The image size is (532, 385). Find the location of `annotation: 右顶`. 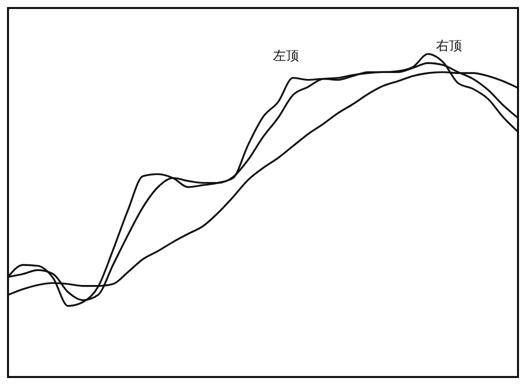

annotation: 右顶 is located at coordinates (449, 46).